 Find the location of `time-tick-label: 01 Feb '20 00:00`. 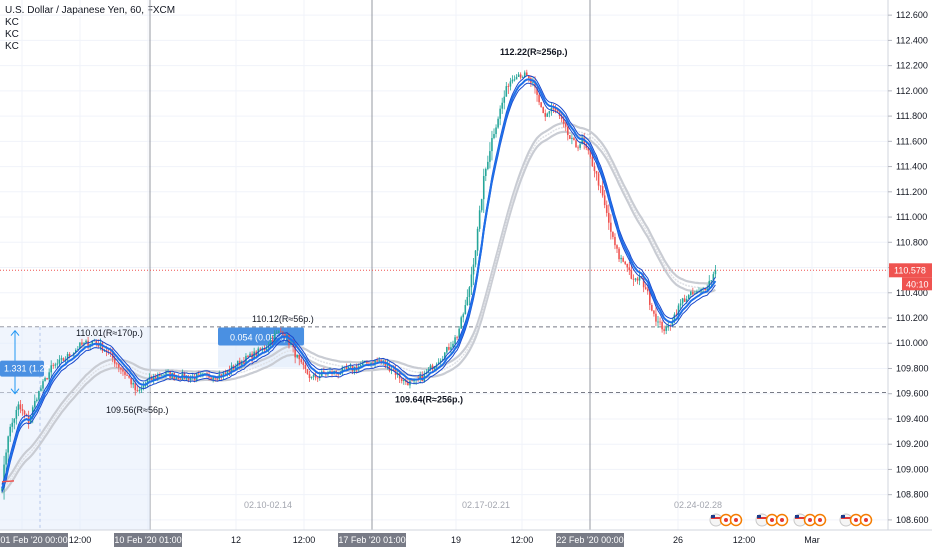

time-tick-label: 01 Feb '20 00:00 is located at coordinates (33, 540).